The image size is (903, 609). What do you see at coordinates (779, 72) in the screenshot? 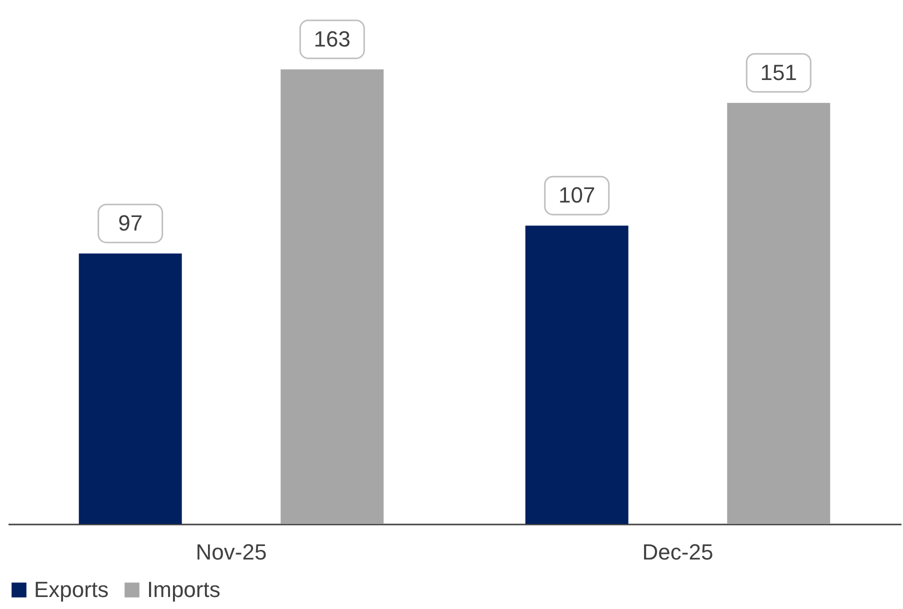
I see `data-label: 151` at bounding box center [779, 72].